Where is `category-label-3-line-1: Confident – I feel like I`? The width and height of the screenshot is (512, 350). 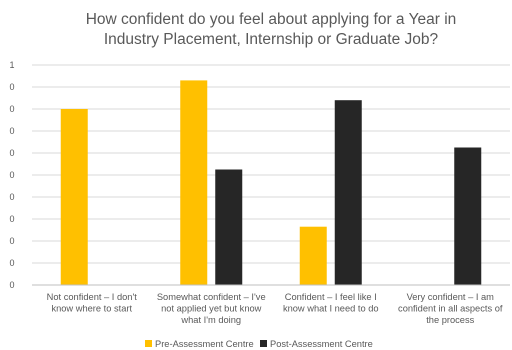
category-label-3-line-1: Confident – I feel like I is located at coordinates (331, 297).